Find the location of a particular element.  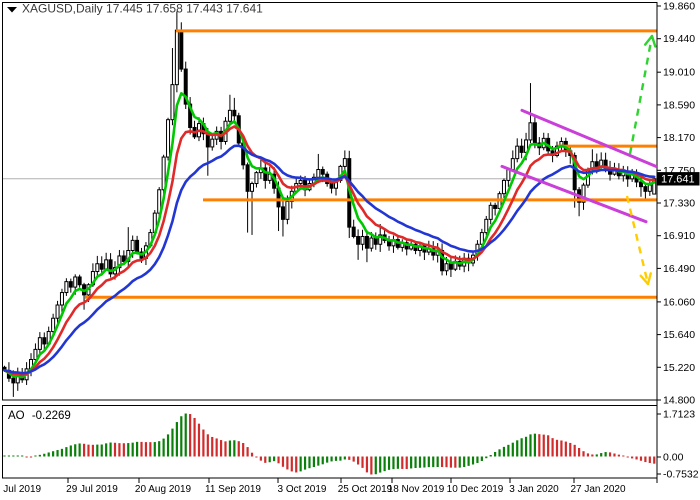

bearish-scenario-arrow is located at coordinates (637, 240).